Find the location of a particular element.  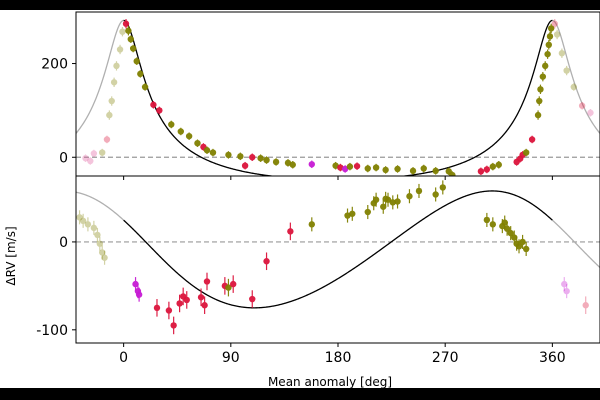

top-y-tick-label: 200 is located at coordinates (54, 65).